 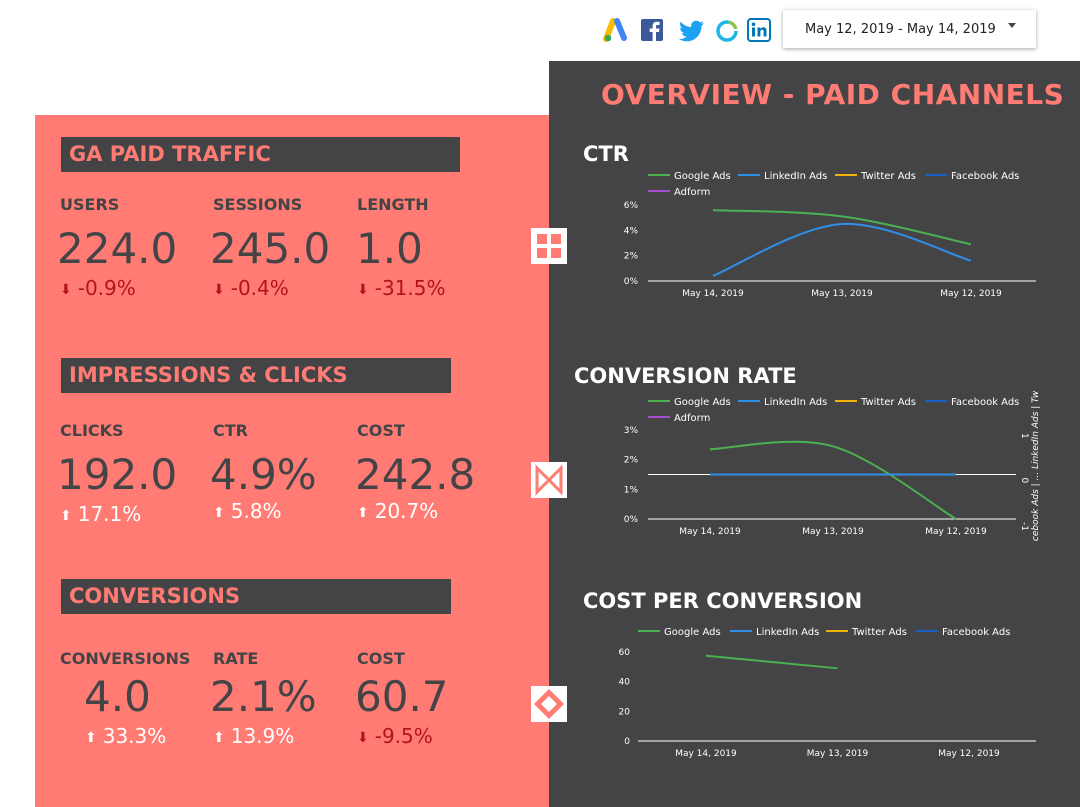 I want to click on metric-label-users: USERS, so click(x=90, y=204).